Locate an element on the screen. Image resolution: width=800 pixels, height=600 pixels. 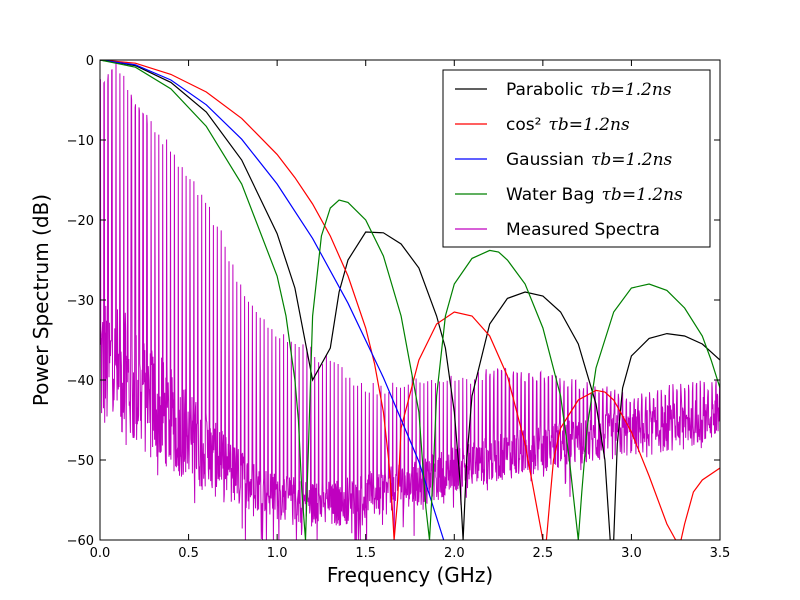
y-tick-label: −10 is located at coordinates (80, 141).